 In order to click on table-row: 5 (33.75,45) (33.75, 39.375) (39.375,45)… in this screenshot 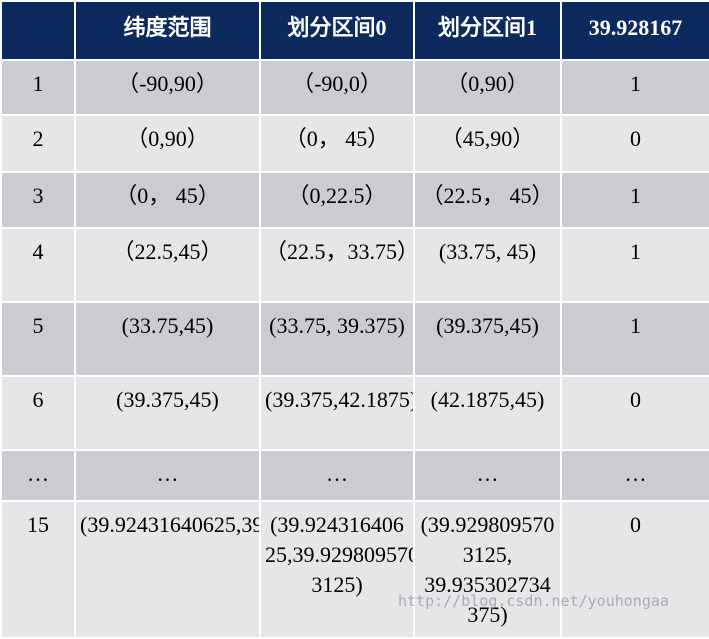, I will do `click(354, 339)`.